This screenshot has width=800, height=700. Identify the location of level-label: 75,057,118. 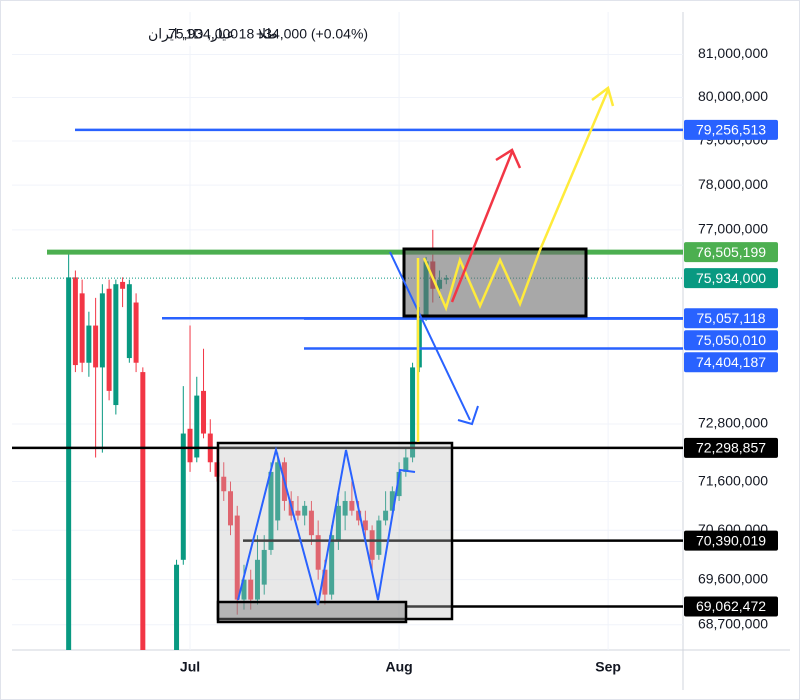
(730, 318).